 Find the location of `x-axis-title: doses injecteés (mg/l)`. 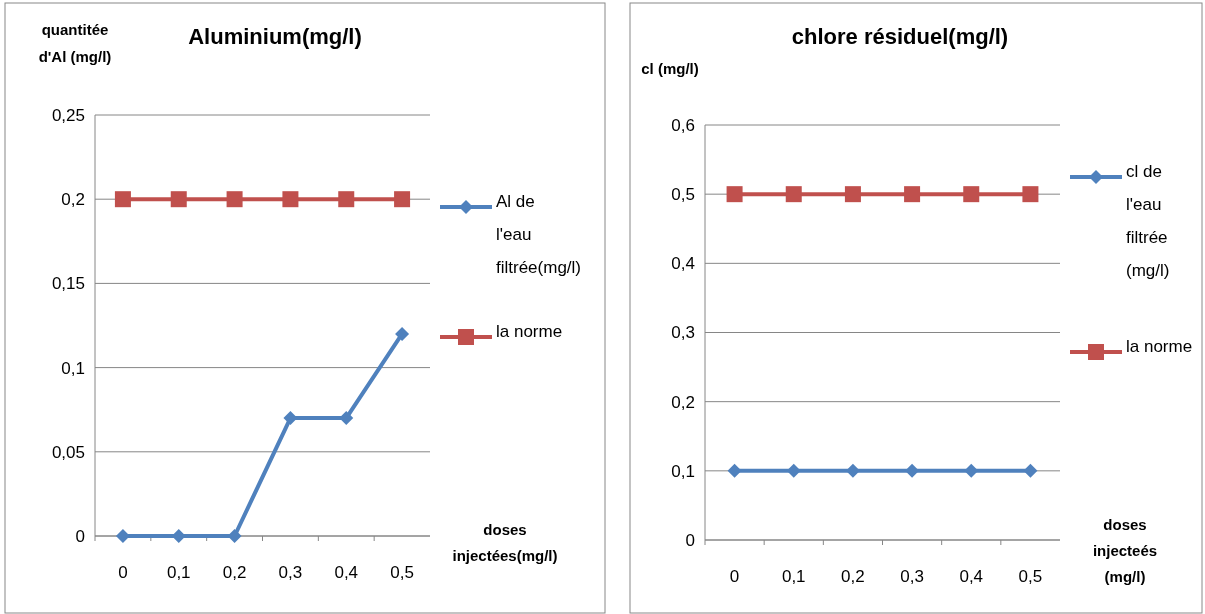

x-axis-title: doses injecteés (mg/l) is located at coordinates (1125, 550).